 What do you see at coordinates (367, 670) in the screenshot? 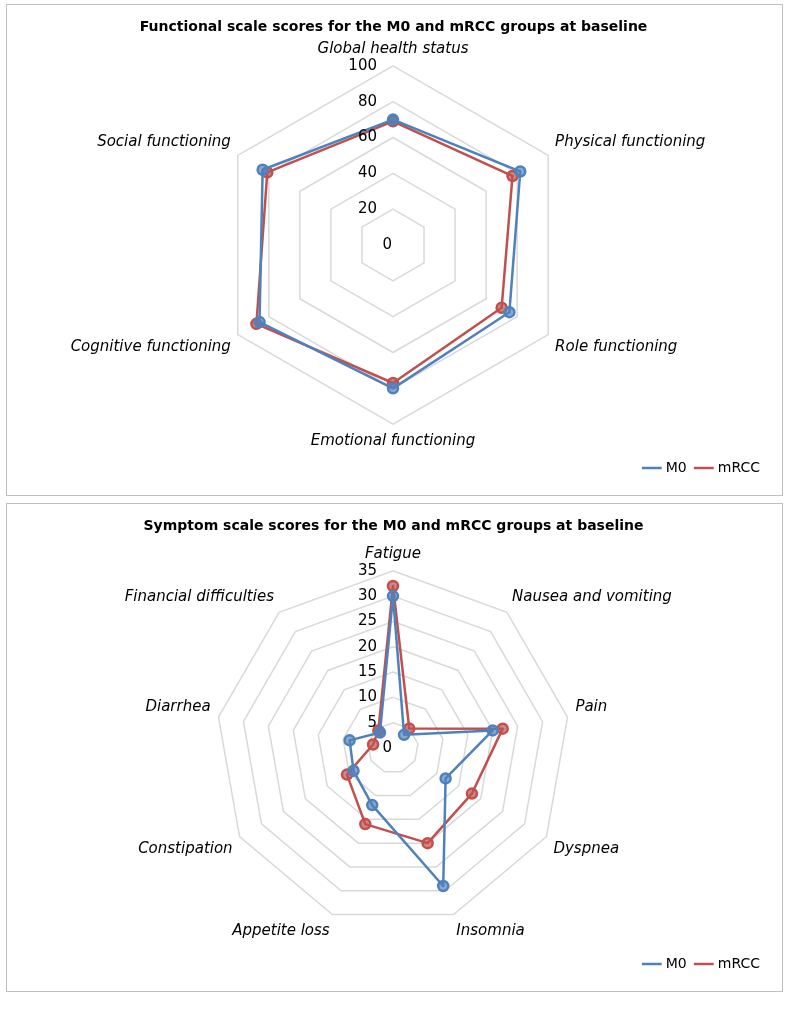
I see `y-tick-label: 15` at bounding box center [367, 670].